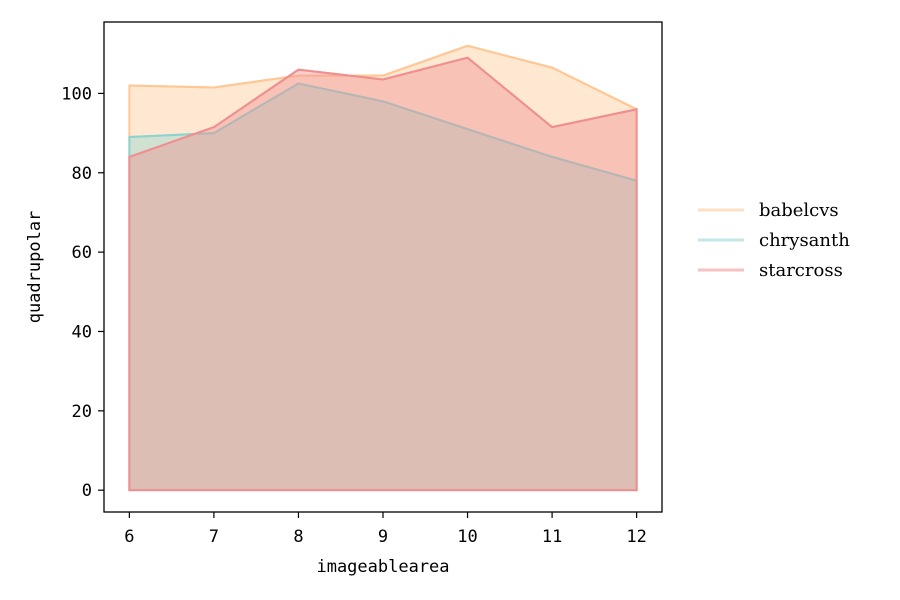  Describe the element at coordinates (799, 210) in the screenshot. I see `legend-label-babelcvs: babelcvs` at that location.